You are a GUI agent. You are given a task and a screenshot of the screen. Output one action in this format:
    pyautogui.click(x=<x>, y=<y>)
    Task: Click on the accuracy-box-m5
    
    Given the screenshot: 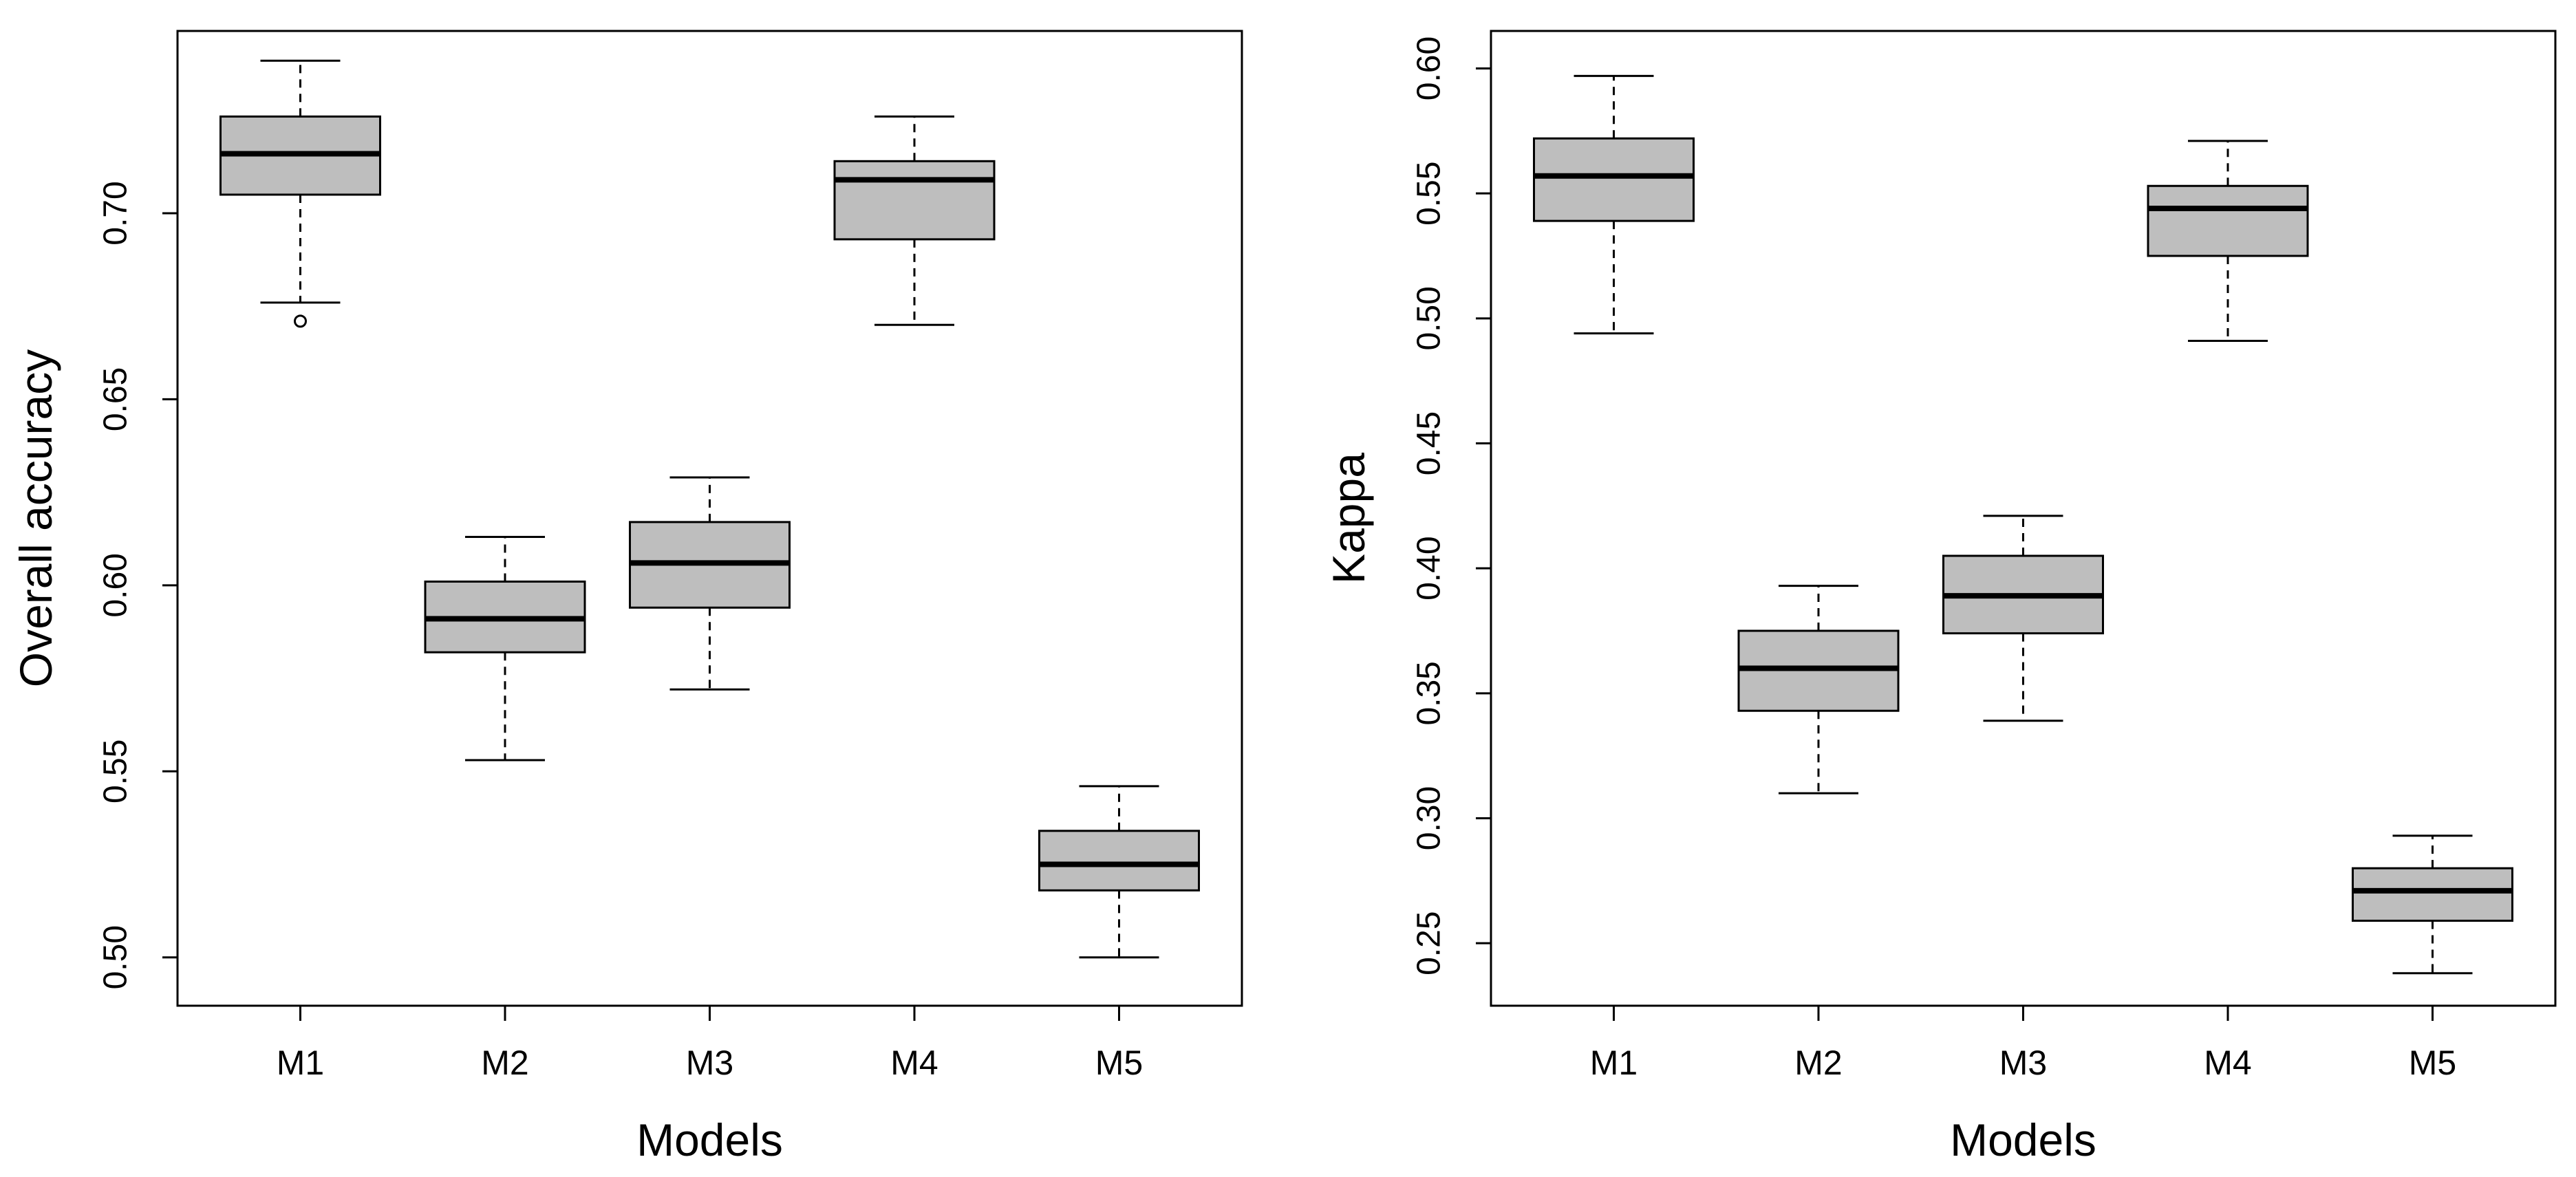 What is the action you would take?
    pyautogui.click(x=1119, y=861)
    